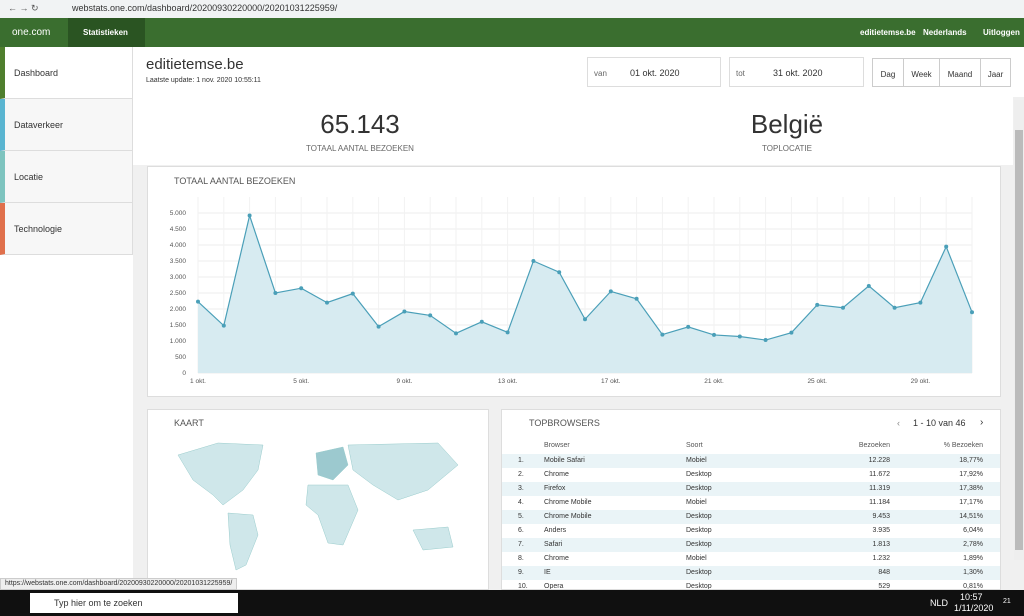 The image size is (1024, 616). Describe the element at coordinates (974, 608) in the screenshot. I see `clock-date: 1/11/2020` at that location.